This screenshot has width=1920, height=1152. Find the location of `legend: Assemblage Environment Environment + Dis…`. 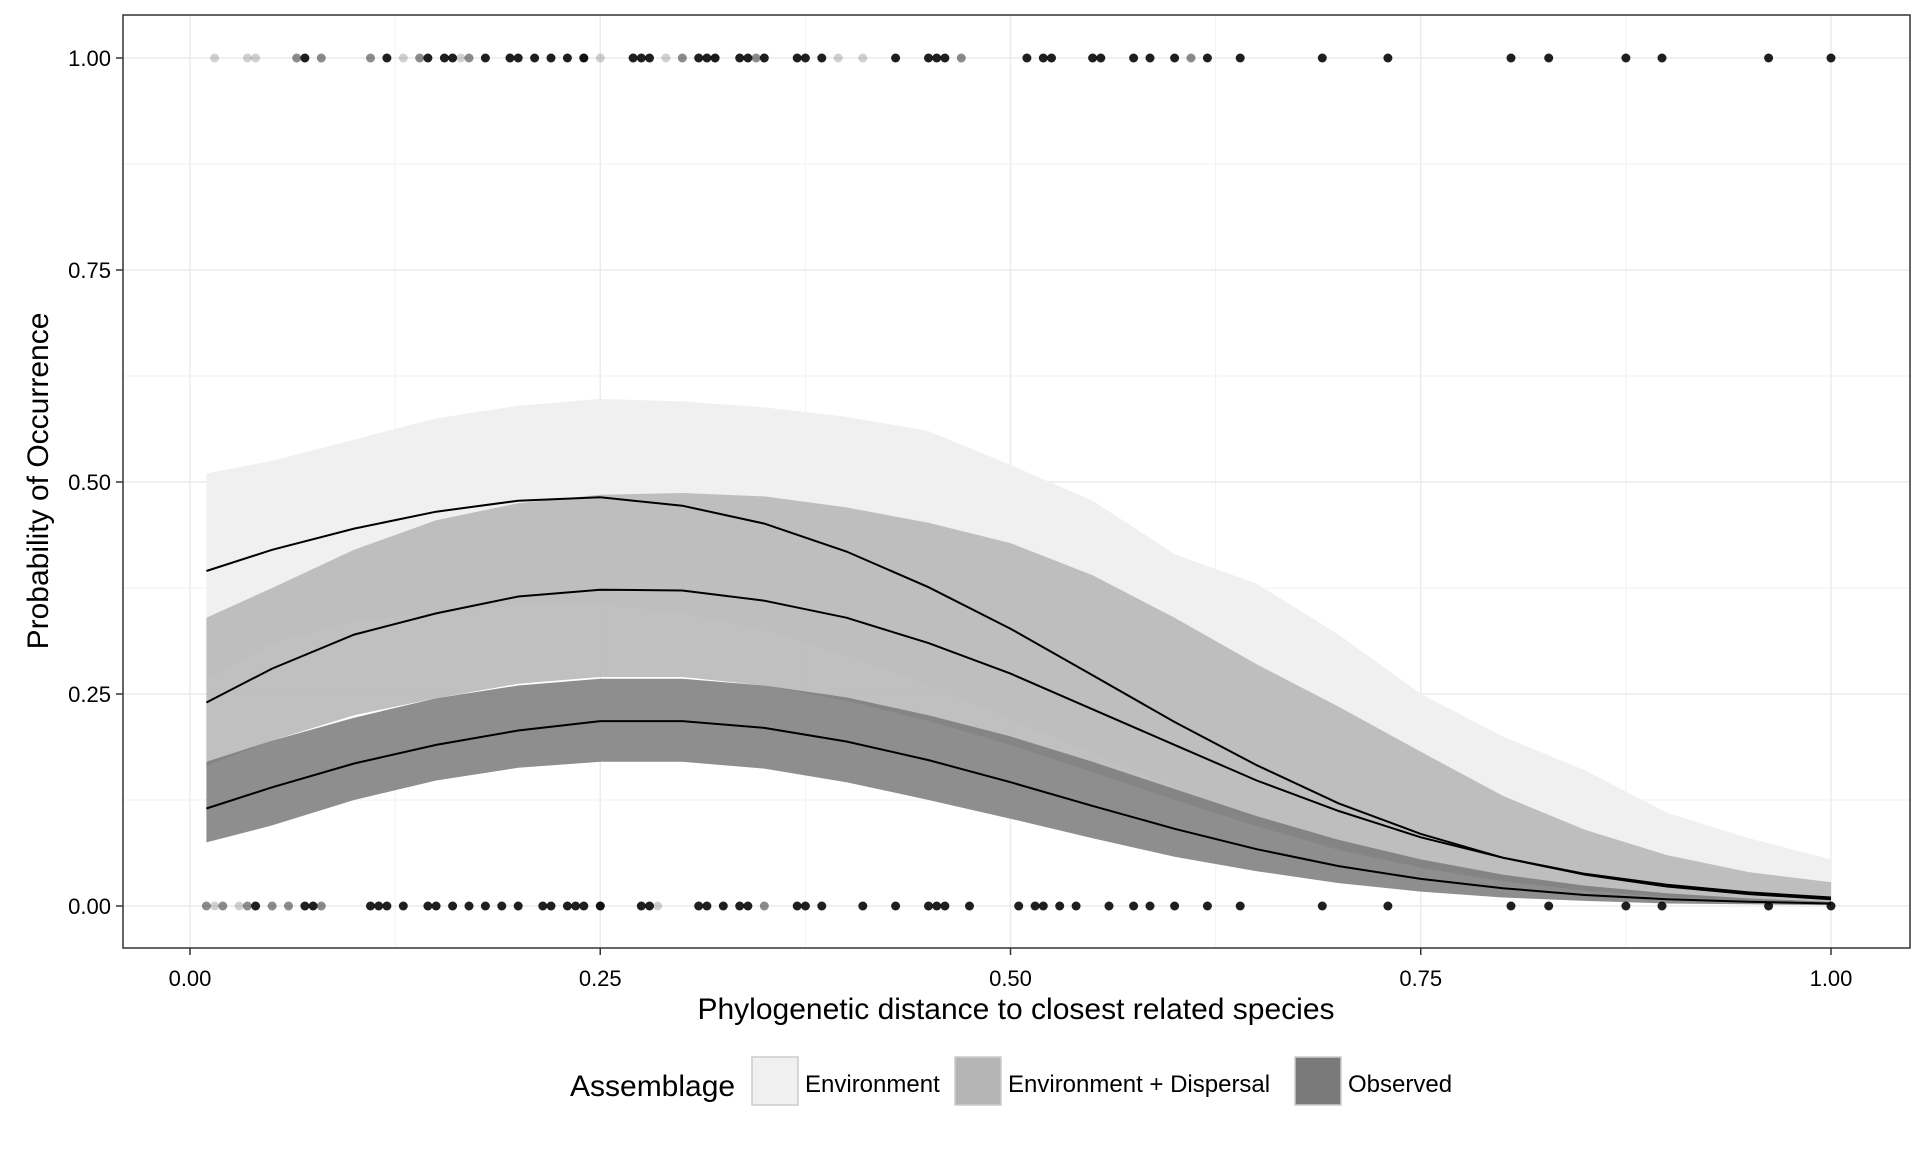

legend: Assemblage Environment Environment + Dis… is located at coordinates (1011, 1081).